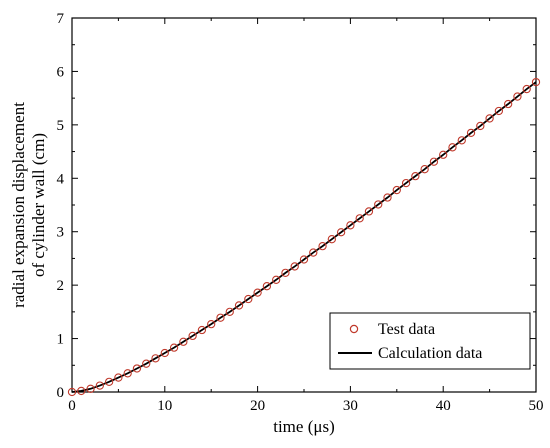  Describe the element at coordinates (61, 179) in the screenshot. I see `y-tick-label: 4` at that location.